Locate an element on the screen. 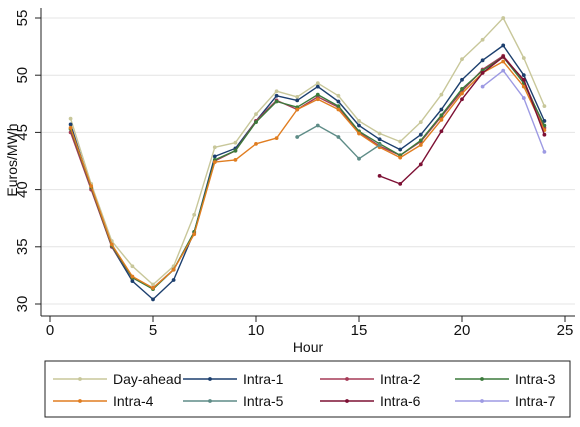 The height and width of the screenshot is (427, 580). y-tick-label: 35 is located at coordinates (22, 246).